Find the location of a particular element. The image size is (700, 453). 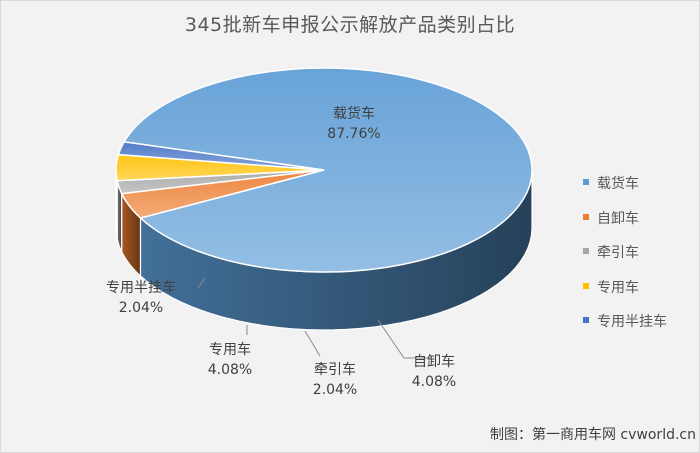

slice-4-name-label: 专用半挂车 is located at coordinates (141, 287).